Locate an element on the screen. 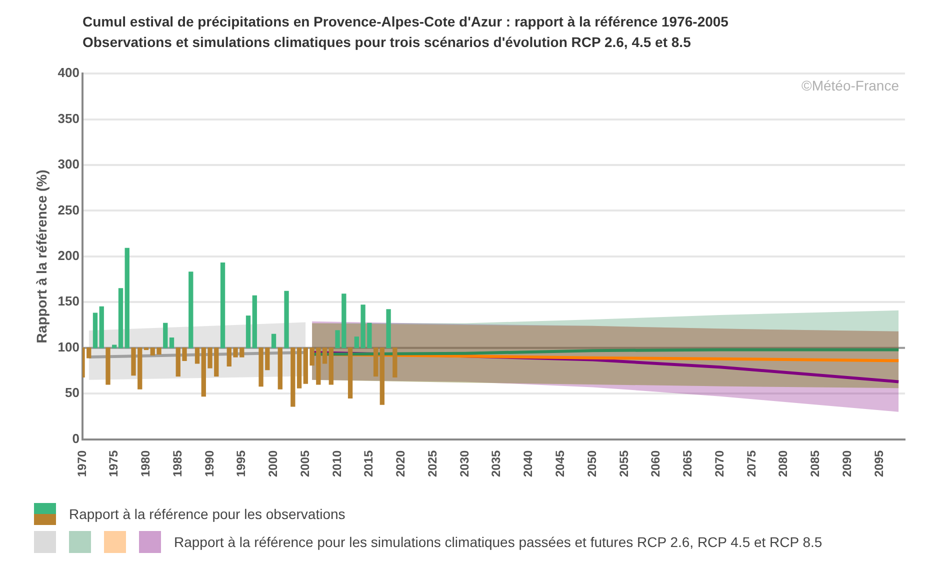  x-tick-label: 1975 is located at coordinates (113, 464).